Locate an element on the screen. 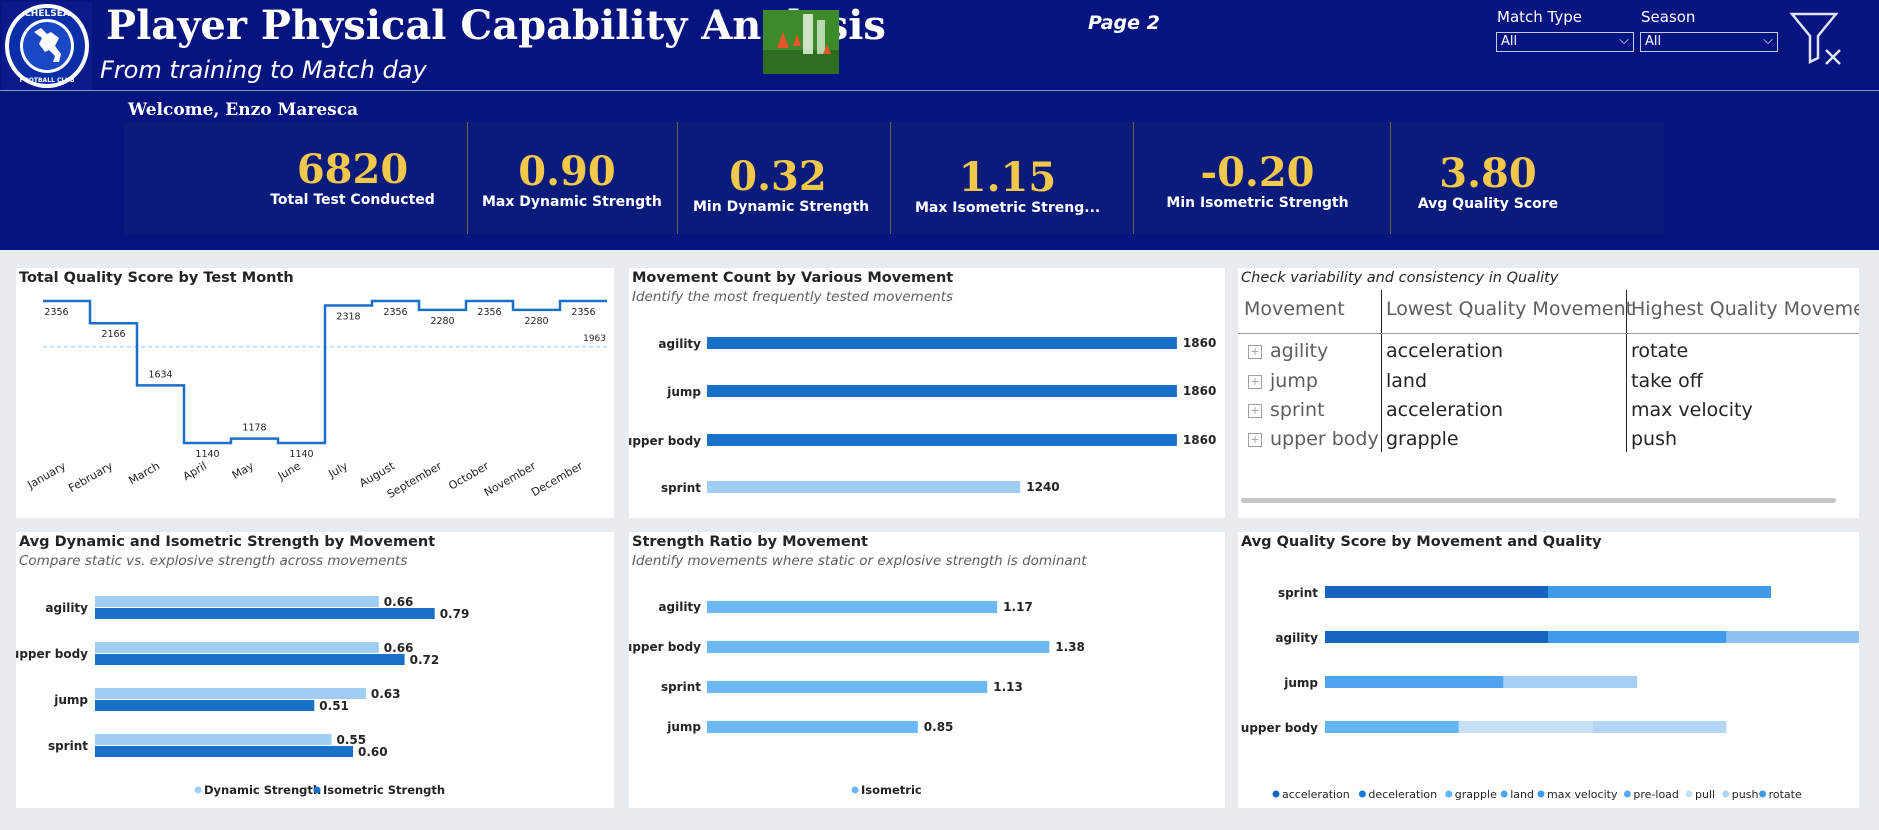 The height and width of the screenshot is (830, 1879). kpi-label: Min Isometric Strength is located at coordinates (1257, 203).